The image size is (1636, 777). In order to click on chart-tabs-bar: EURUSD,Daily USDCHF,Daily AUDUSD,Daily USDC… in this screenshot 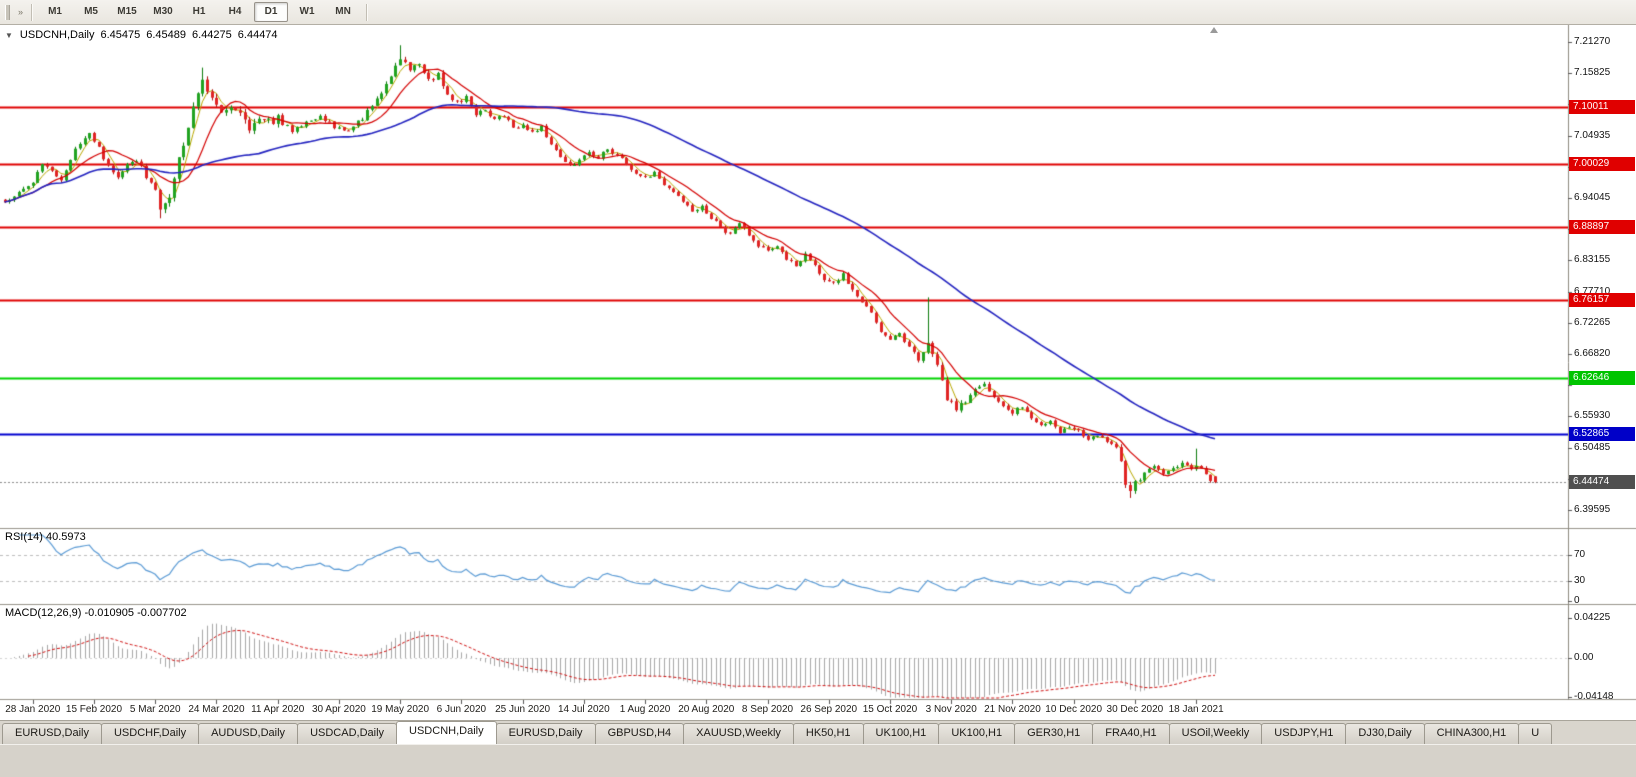, I will do `click(818, 732)`.